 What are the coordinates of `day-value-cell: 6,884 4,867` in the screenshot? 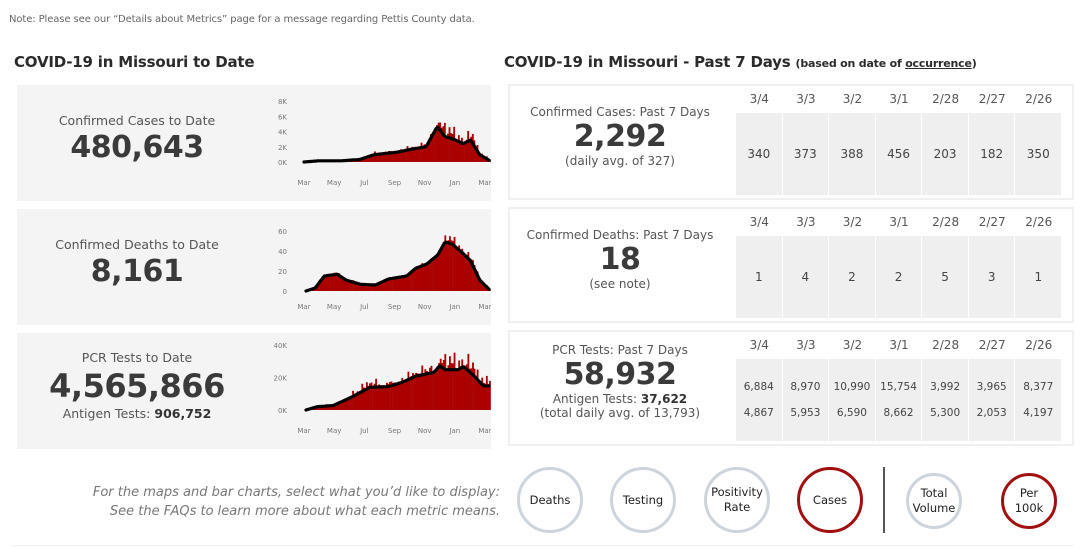 It's located at (759, 400).